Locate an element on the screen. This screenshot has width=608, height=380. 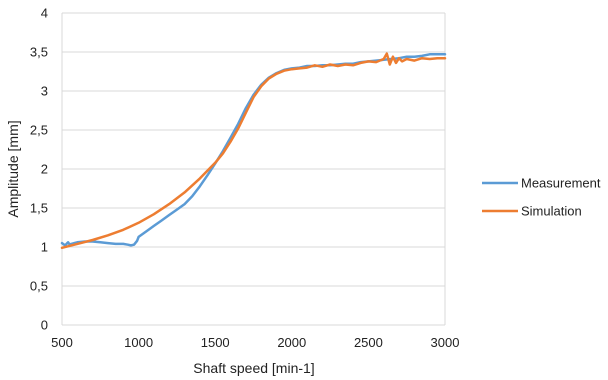
x-tick-label: 3000 is located at coordinates (445, 342).